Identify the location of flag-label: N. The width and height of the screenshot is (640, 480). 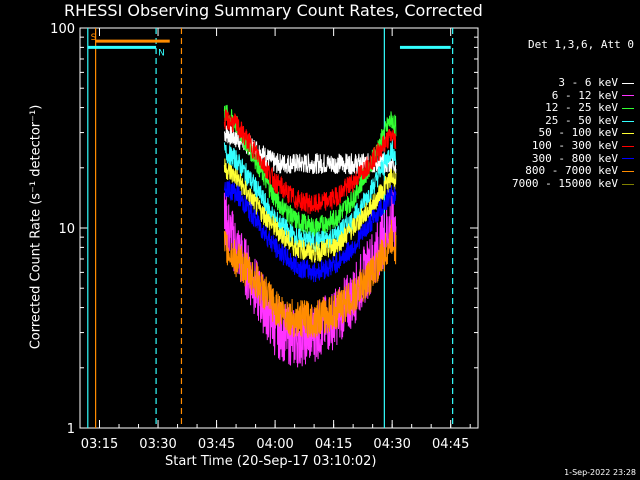
(161, 53).